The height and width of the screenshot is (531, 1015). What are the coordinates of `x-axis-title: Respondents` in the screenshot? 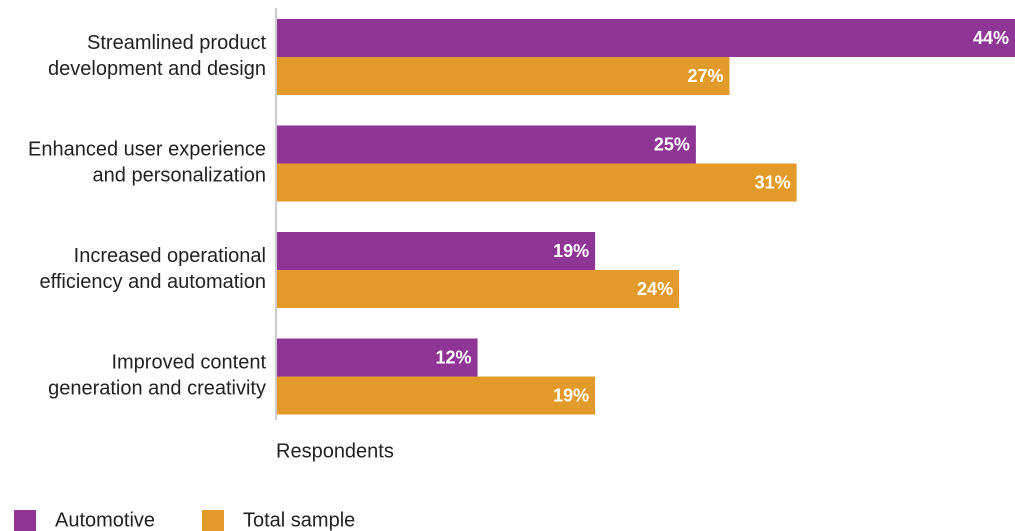 It's located at (335, 451).